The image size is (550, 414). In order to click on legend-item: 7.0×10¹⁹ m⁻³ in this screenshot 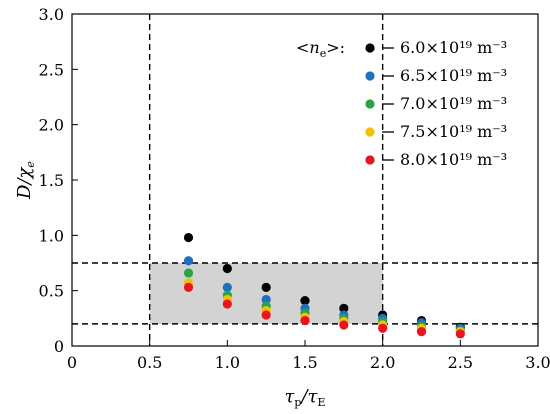, I will do `click(436, 103)`.